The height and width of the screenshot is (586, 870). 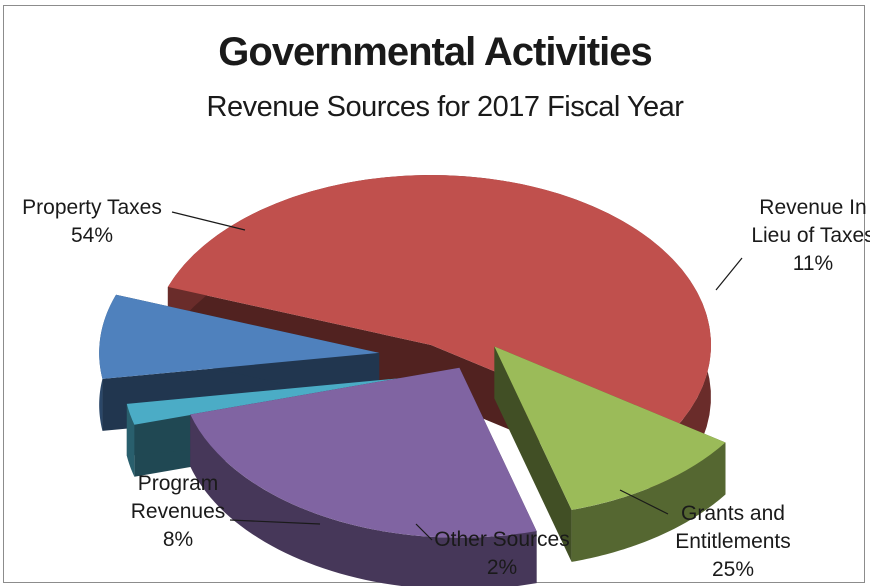 What do you see at coordinates (92, 207) in the screenshot?
I see `slice-label-line: Property Taxes` at bounding box center [92, 207].